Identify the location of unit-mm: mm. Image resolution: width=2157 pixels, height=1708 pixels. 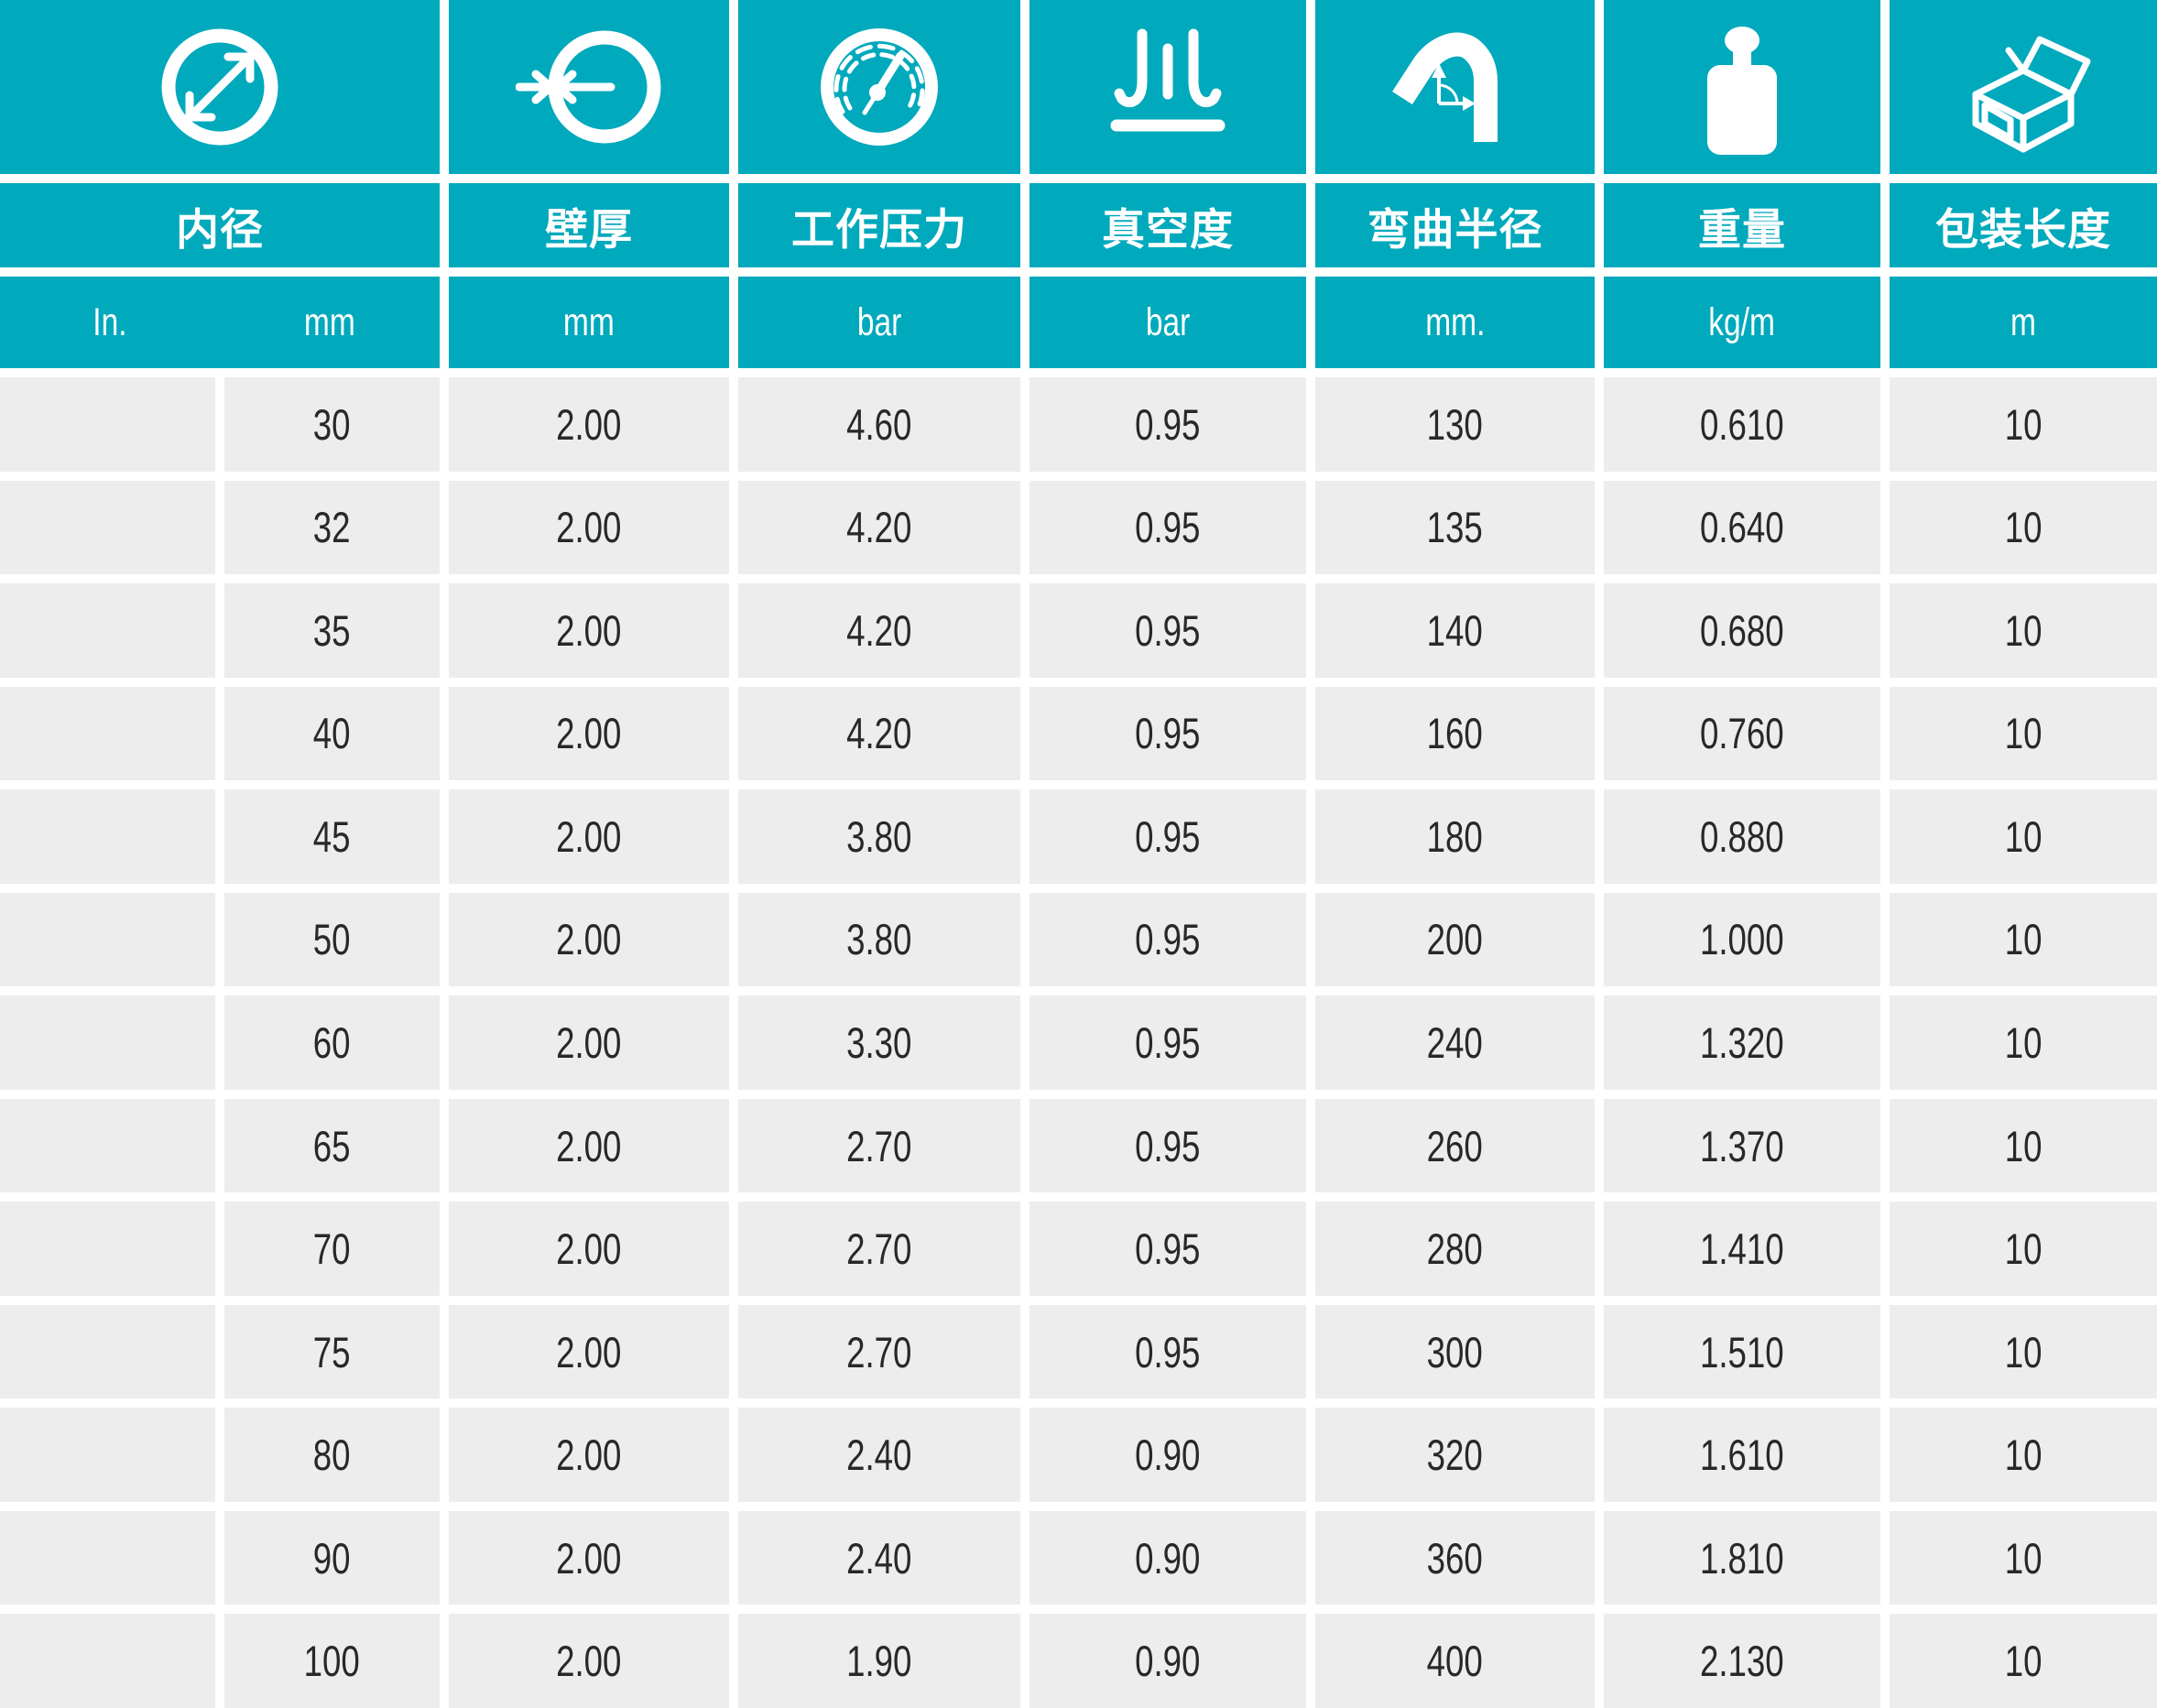
(329, 321).